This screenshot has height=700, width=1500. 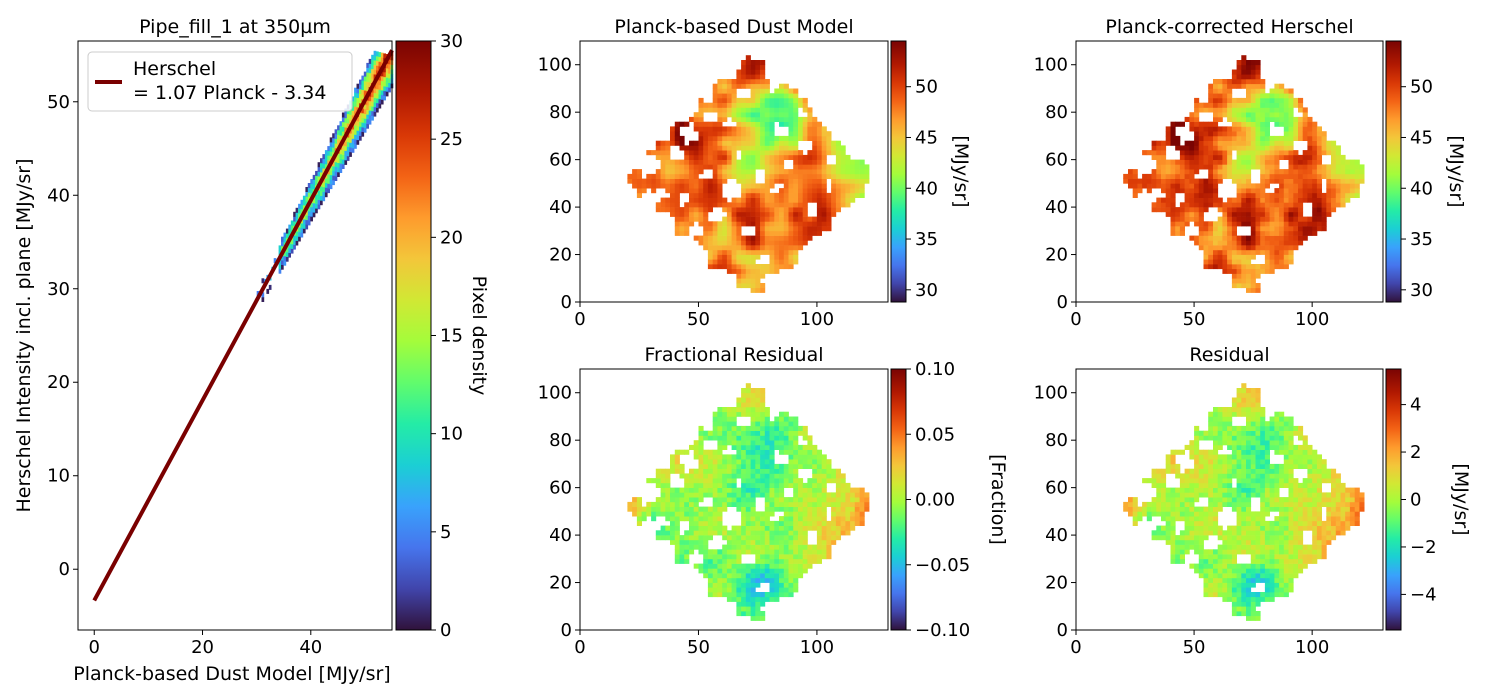 What do you see at coordinates (231, 674) in the screenshot?
I see `scatter-xlabel: Planck-based Dust Model [MJy/sr]` at bounding box center [231, 674].